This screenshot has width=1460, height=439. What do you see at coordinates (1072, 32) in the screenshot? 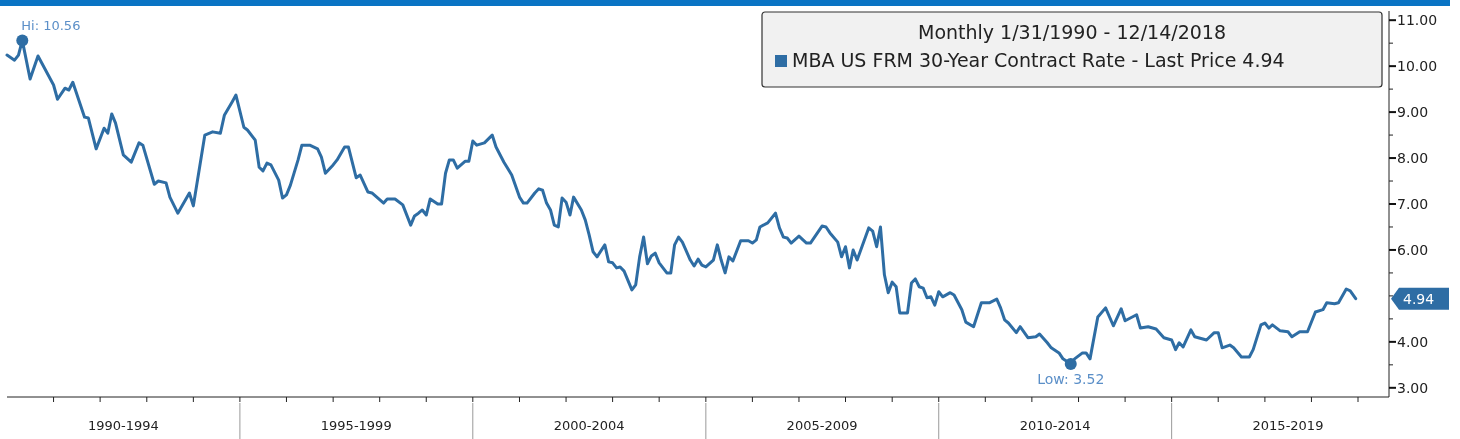
I see `legend-title: Monthly 1/31/1990 - 12/14/2018` at bounding box center [1072, 32].